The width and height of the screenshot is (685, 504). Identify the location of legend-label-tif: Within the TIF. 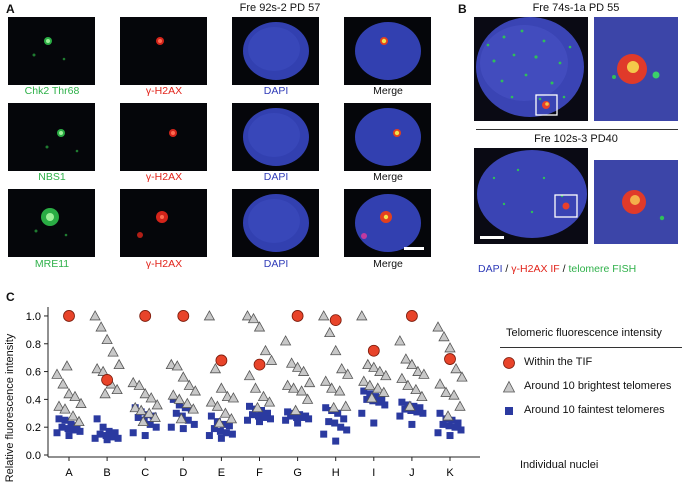
(558, 362).